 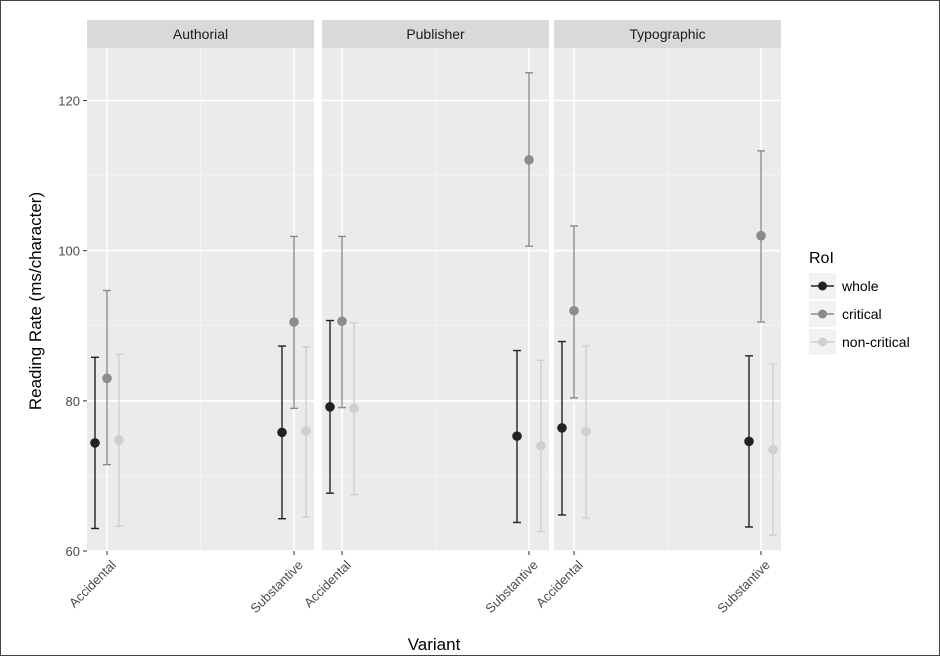 What do you see at coordinates (434, 644) in the screenshot?
I see `x-axis-label: Variant` at bounding box center [434, 644].